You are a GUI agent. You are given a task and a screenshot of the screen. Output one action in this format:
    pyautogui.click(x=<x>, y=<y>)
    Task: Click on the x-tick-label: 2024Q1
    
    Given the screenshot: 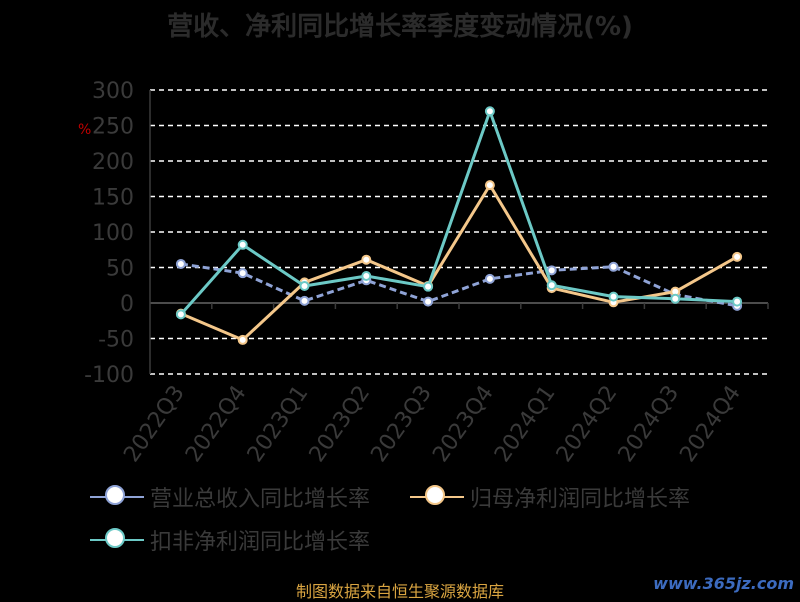 What is the action you would take?
    pyautogui.click(x=525, y=424)
    